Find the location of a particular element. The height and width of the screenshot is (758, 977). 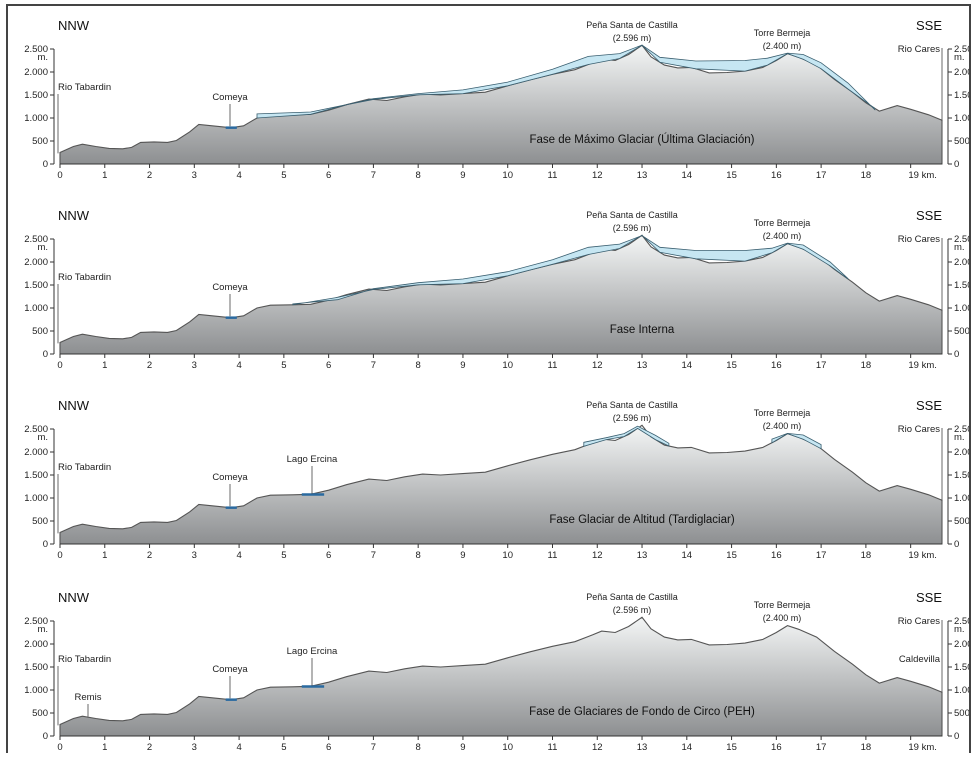

x-tick-label: 6 is located at coordinates (328, 175).